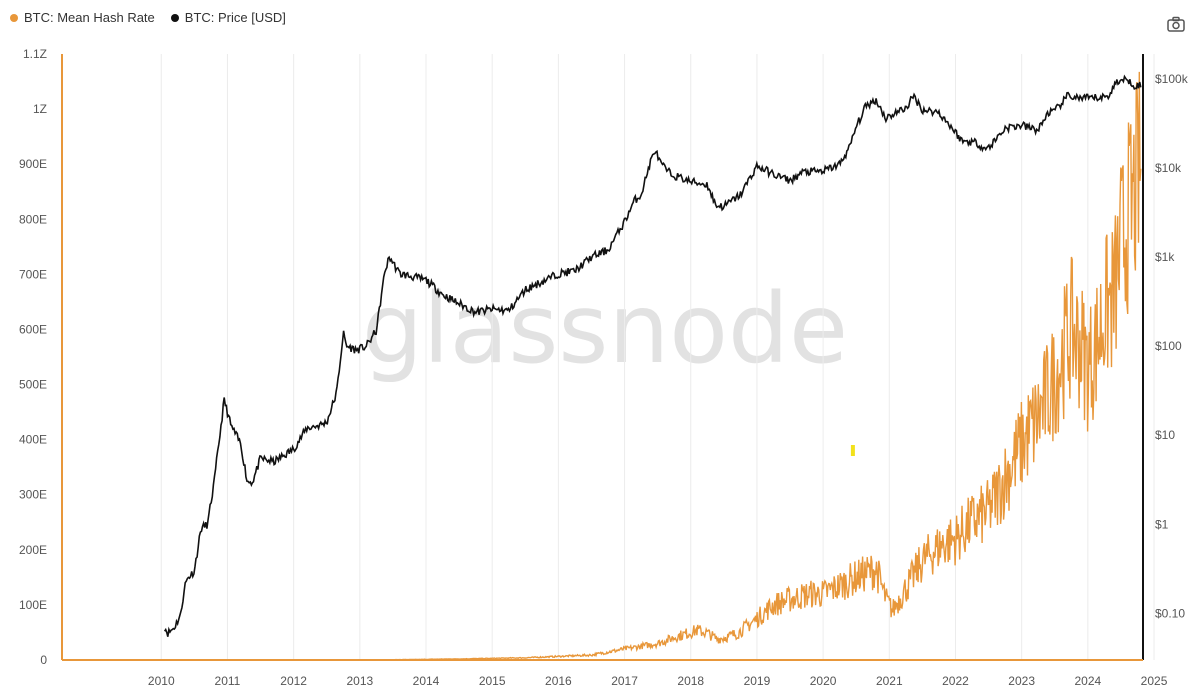 The image size is (1200, 693). What do you see at coordinates (33, 550) in the screenshot?
I see `y-left-tick-label: 200E` at bounding box center [33, 550].